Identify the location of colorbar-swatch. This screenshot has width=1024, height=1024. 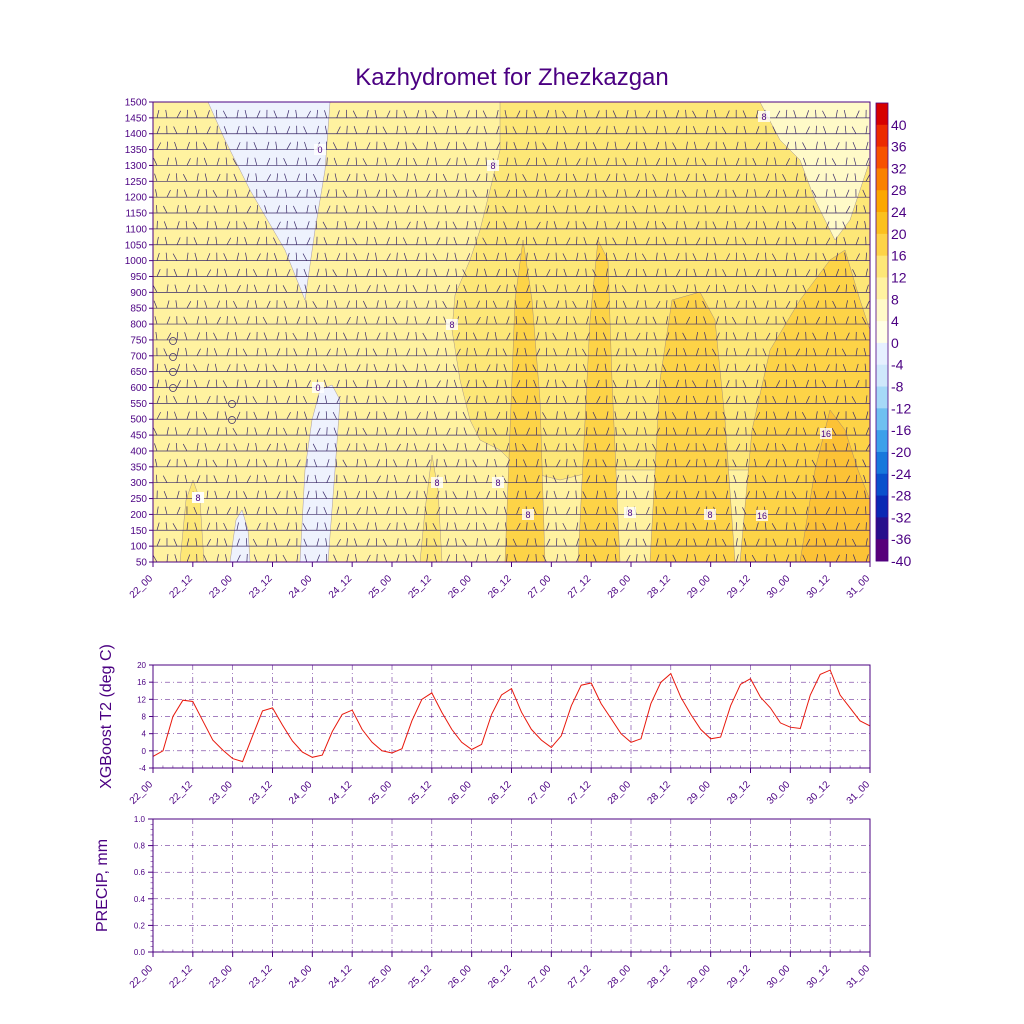
(882, 201).